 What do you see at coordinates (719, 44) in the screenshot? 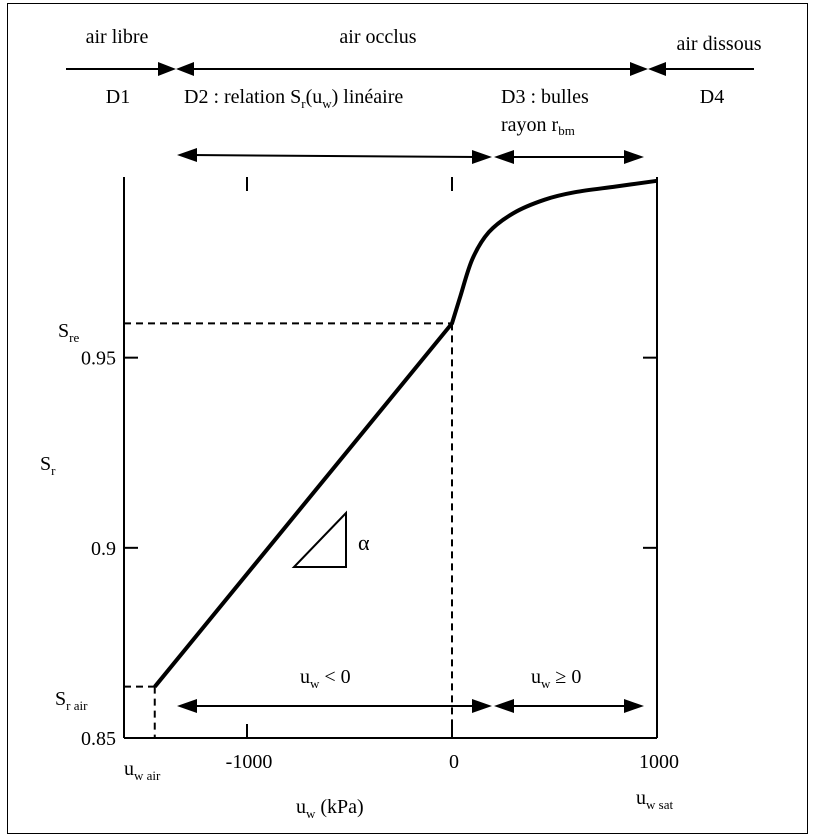
I see `domain-top-label-air-dissous: air dissous` at bounding box center [719, 44].